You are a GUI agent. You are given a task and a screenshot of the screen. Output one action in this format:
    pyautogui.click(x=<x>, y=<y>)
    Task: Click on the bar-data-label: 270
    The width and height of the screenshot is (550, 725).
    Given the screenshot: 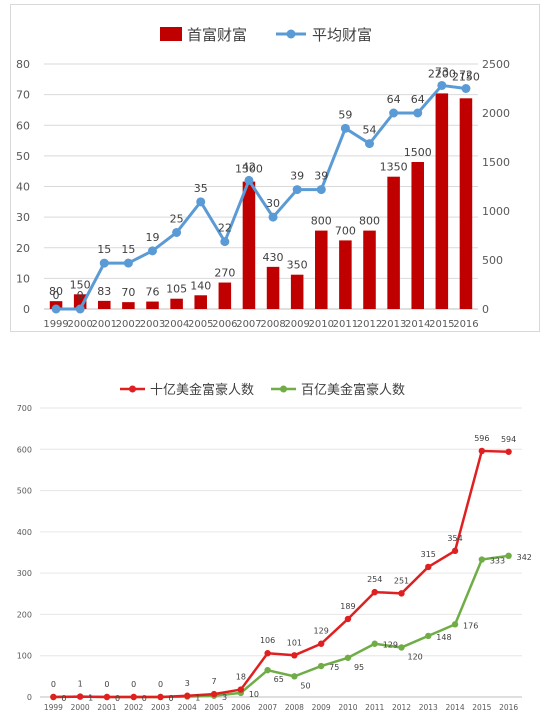 What is the action you would take?
    pyautogui.click(x=224, y=273)
    